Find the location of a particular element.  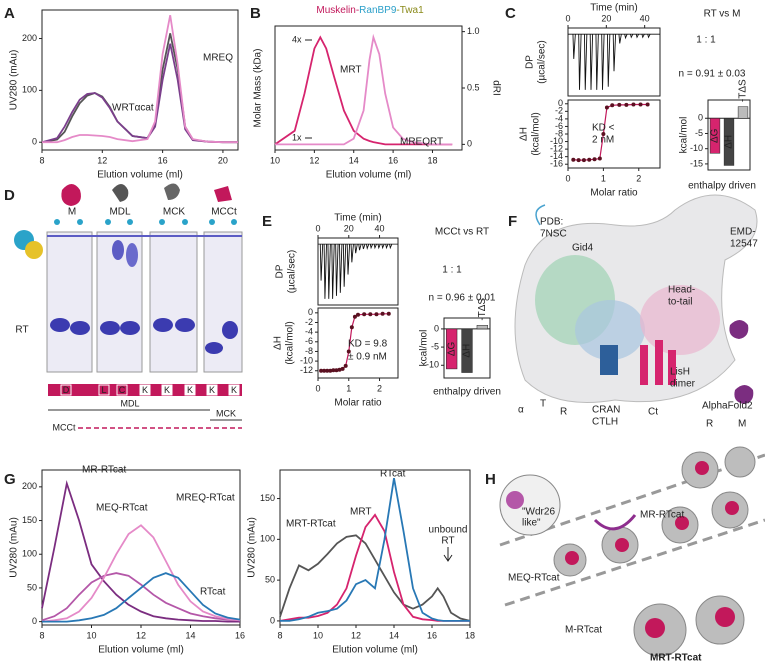

structure-label: LisH is located at coordinates (680, 372).